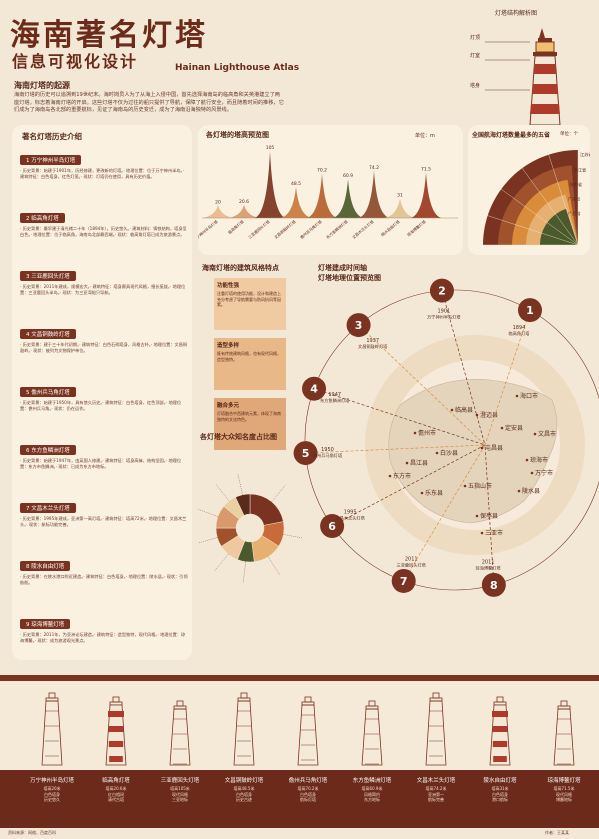  What do you see at coordinates (109, 35) in the screenshot?
I see `page-title: 海南著名灯塔` at bounding box center [109, 35].